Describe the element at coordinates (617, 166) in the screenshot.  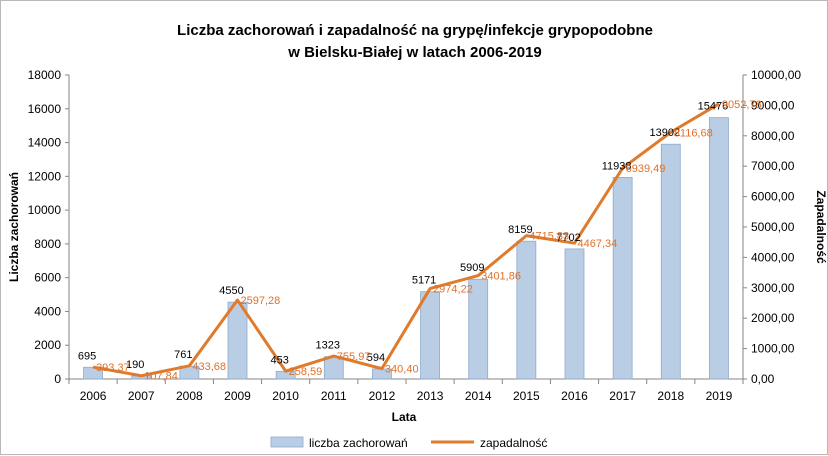
I see `bar-value-label: 11938` at that location.